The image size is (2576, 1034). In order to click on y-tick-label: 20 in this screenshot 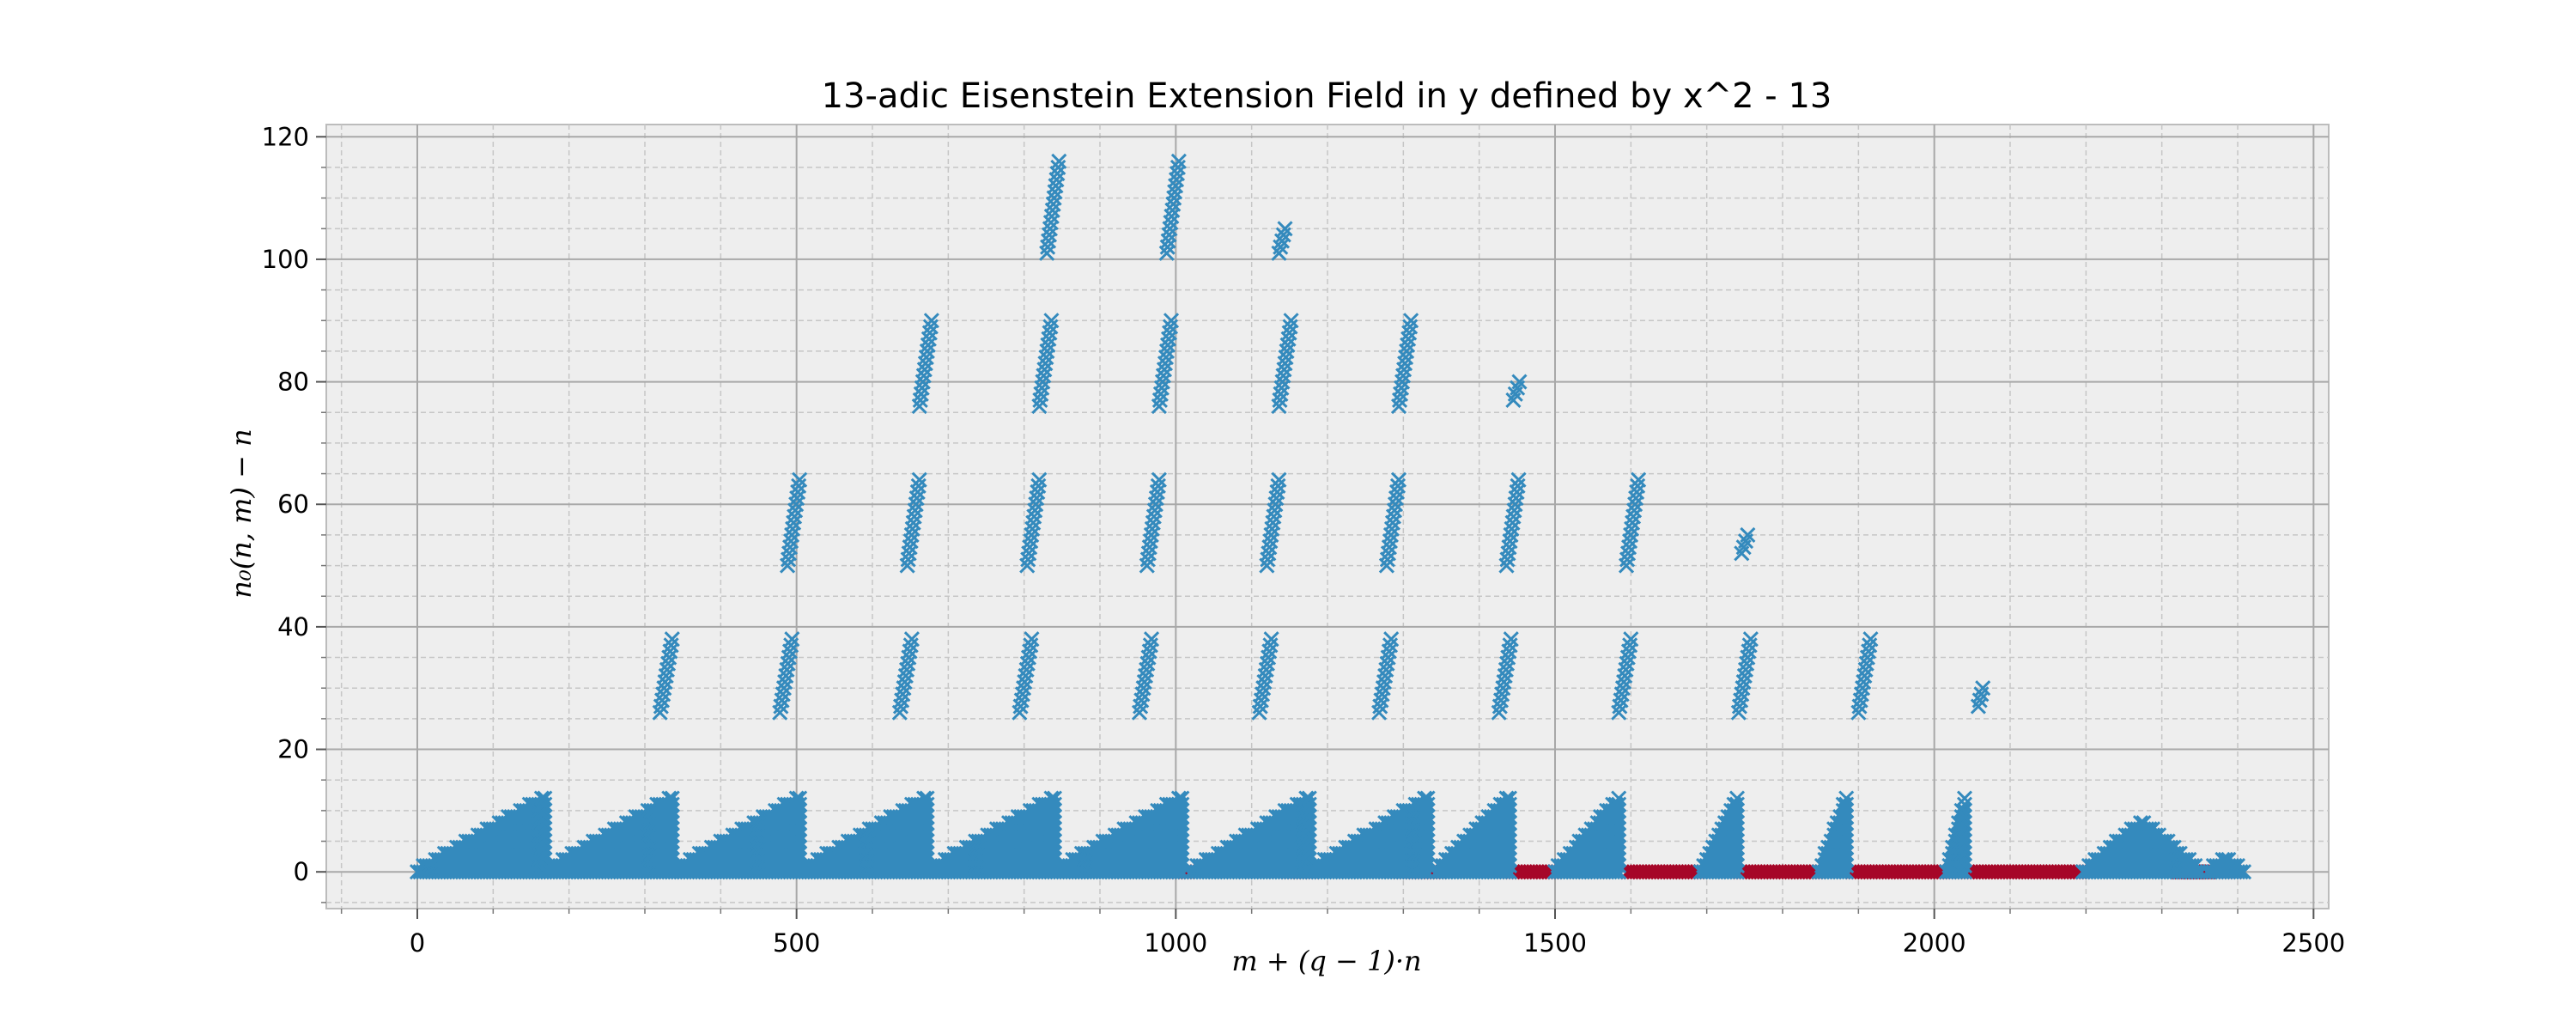, I will do `click(293, 749)`.